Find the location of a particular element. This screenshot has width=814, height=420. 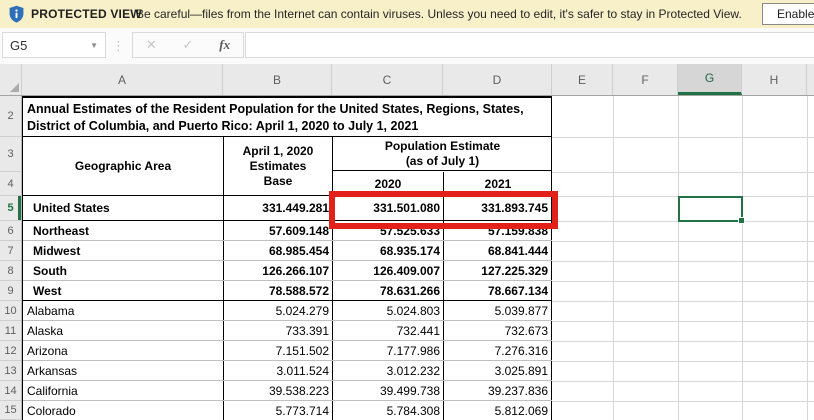

cell-base: 39.538.223 is located at coordinates (278, 390).